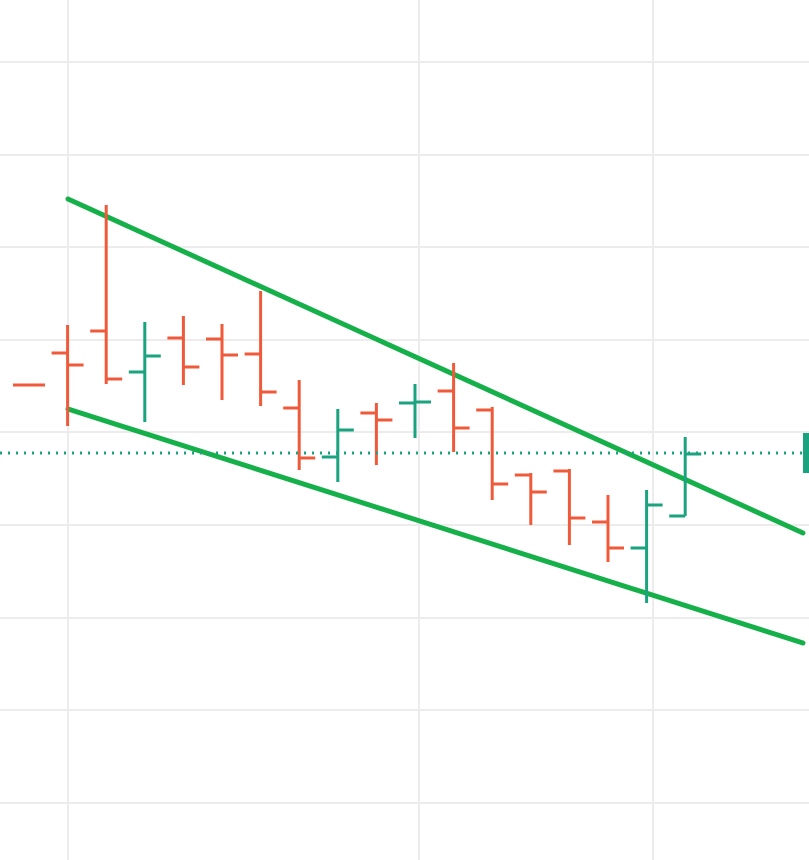 This screenshot has height=860, width=809. Describe the element at coordinates (404, 453) in the screenshot. I see `price-line-layer` at that location.